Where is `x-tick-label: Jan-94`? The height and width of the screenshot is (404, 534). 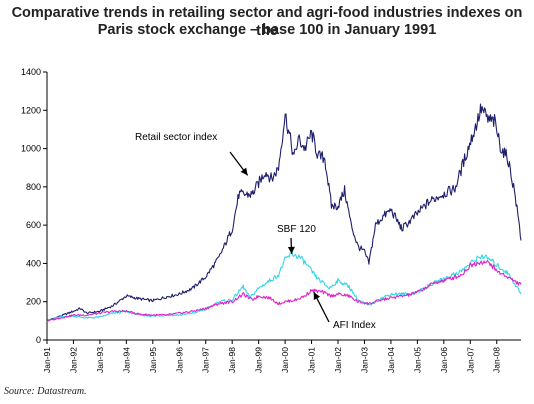 x-tick-label: Jan-94 is located at coordinates (126, 360).